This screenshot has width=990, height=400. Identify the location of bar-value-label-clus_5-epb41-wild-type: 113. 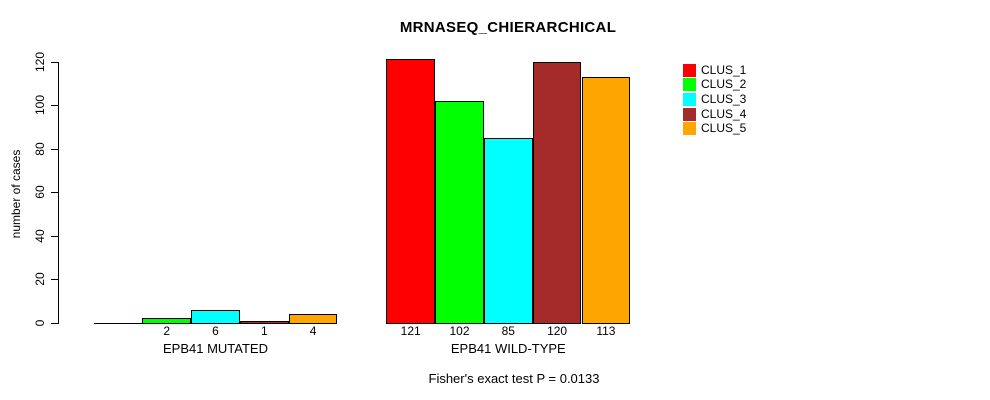
(606, 331).